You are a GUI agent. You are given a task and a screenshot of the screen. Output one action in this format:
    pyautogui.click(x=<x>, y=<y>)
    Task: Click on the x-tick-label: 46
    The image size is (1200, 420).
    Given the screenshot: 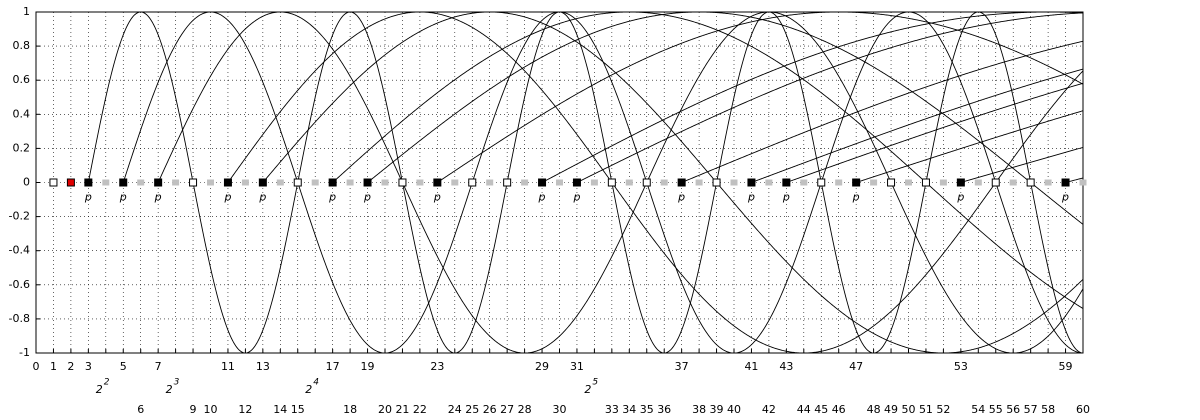 What is the action you would take?
    pyautogui.click(x=839, y=409)
    